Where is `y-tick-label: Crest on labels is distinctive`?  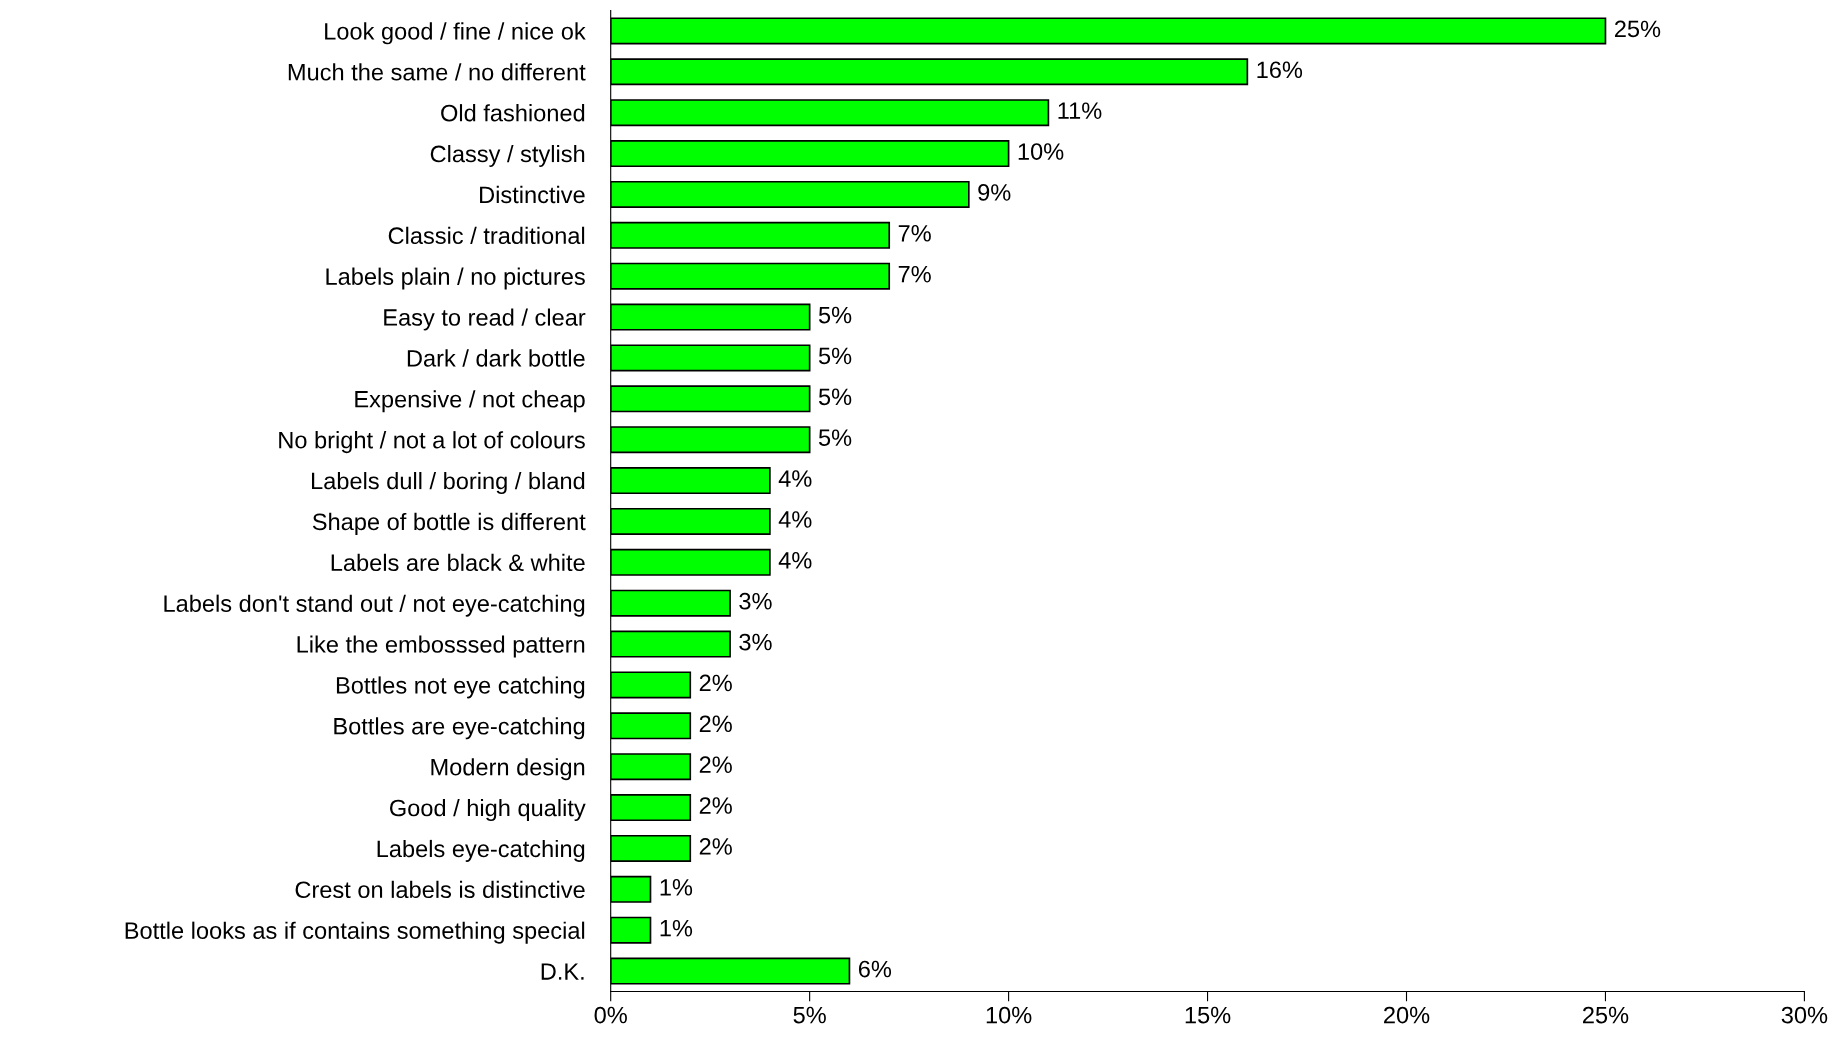
y-tick-label: Crest on labels is distinctive is located at coordinates (440, 889).